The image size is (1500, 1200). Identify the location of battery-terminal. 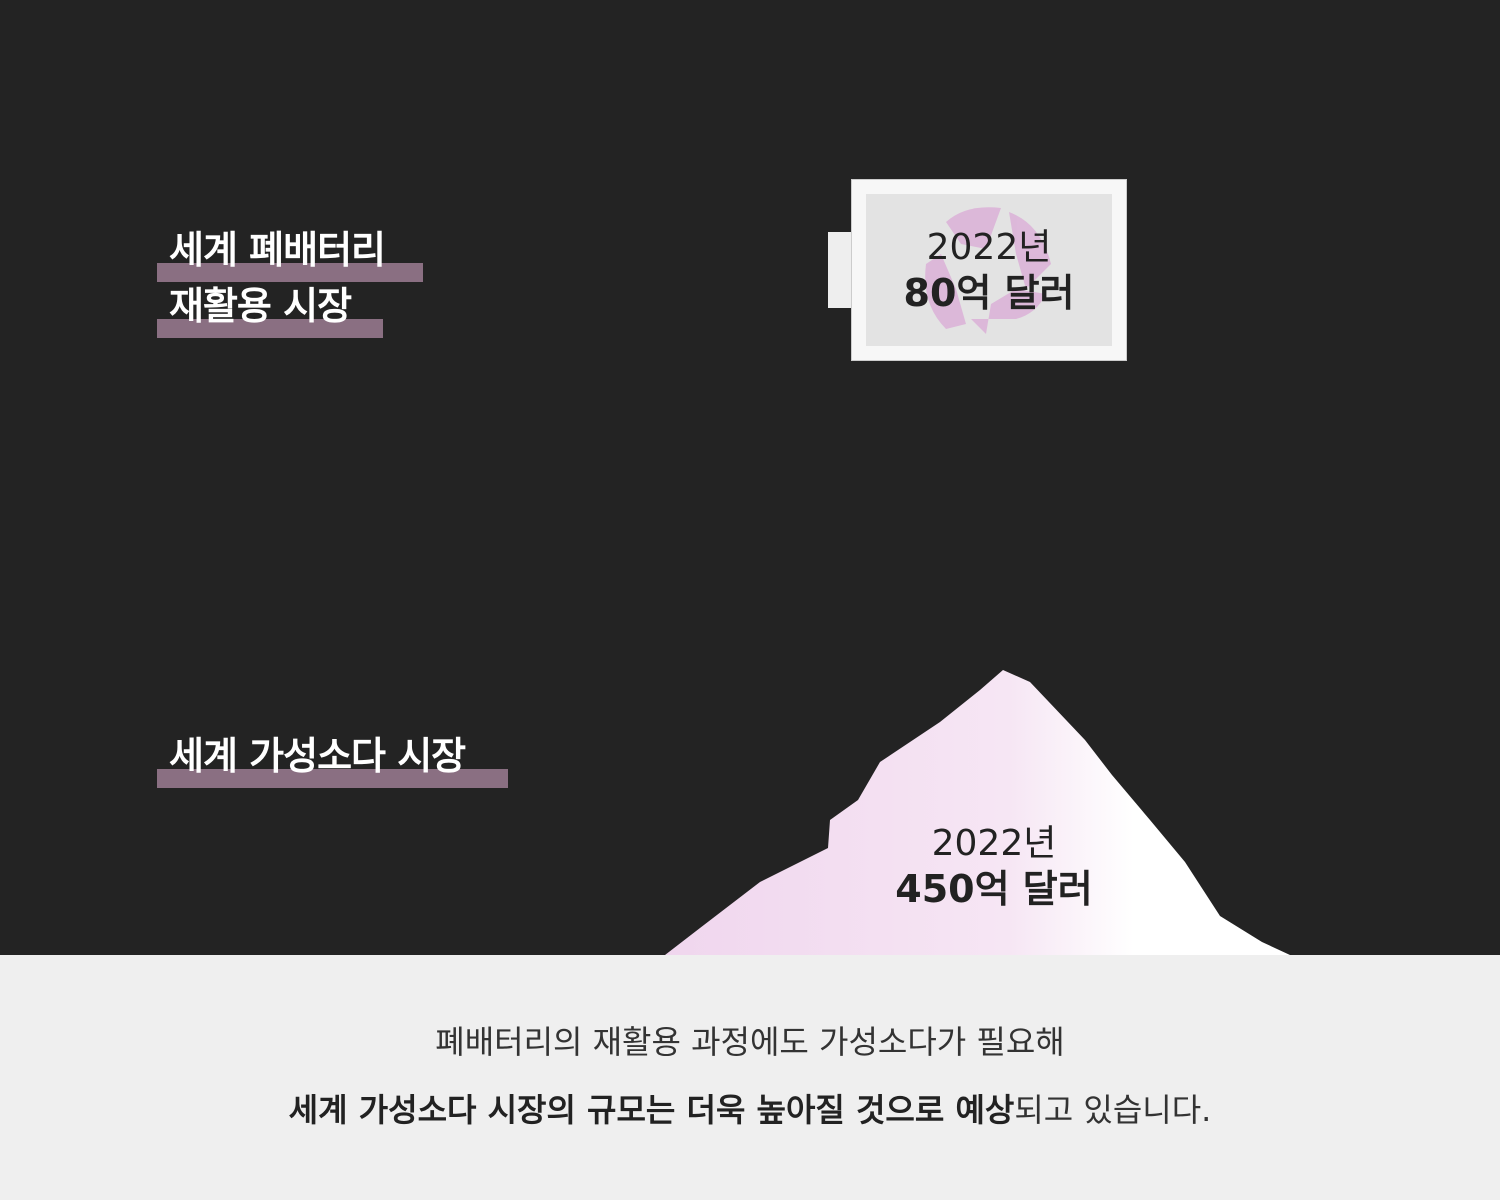
(840, 270).